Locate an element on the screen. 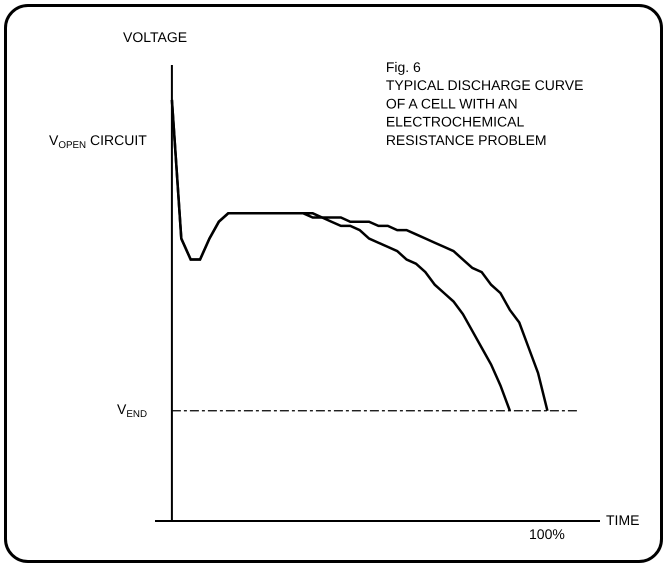 The width and height of the screenshot is (671, 571). ref-line-label: V$_{END}$ is located at coordinates (132, 410).